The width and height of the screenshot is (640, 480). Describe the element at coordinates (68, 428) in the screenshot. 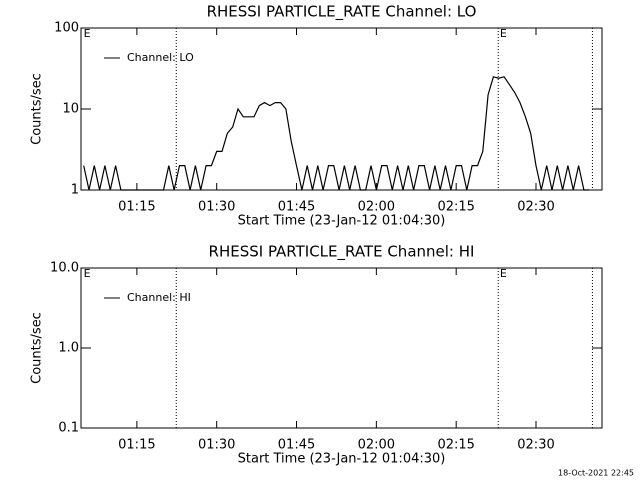

I see `y-tick-label: 0.1` at that location.